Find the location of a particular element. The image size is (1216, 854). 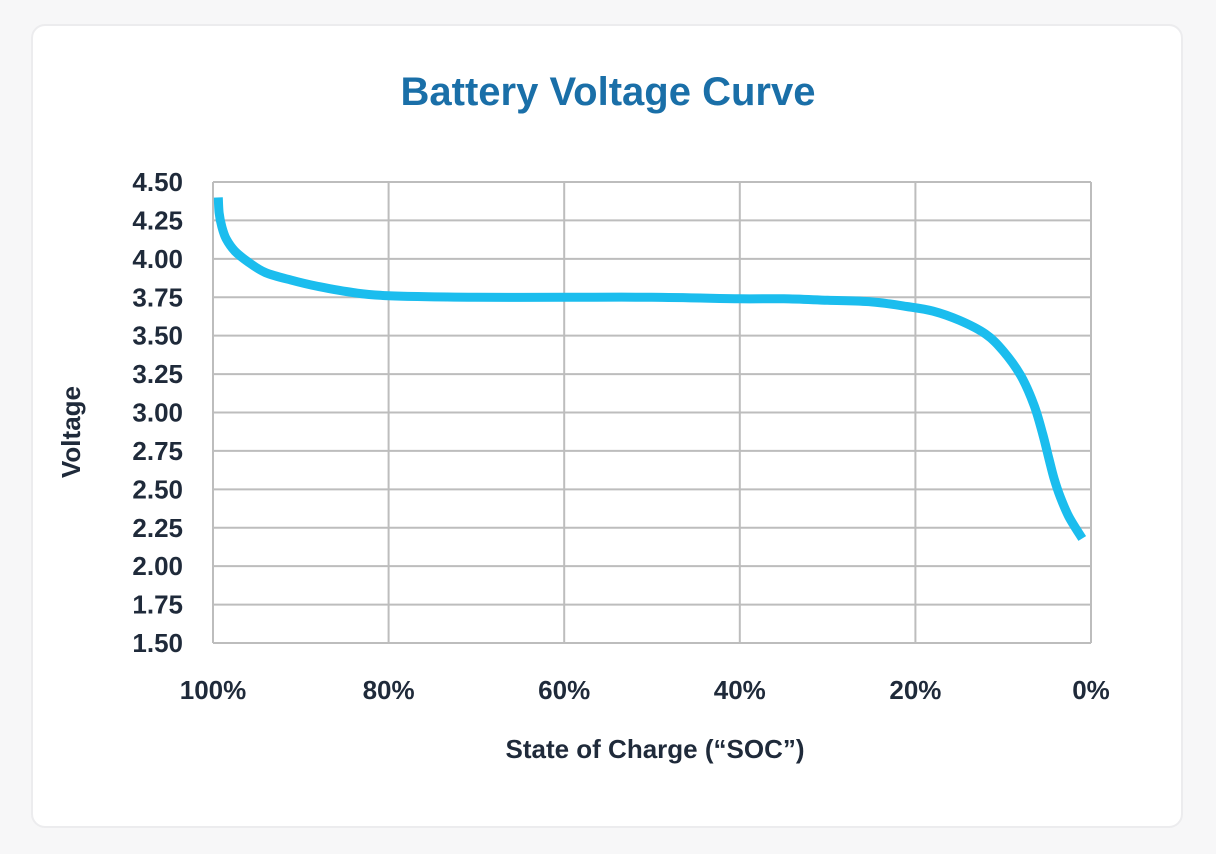

y-tick-label: 1.50 is located at coordinates (157, 643).